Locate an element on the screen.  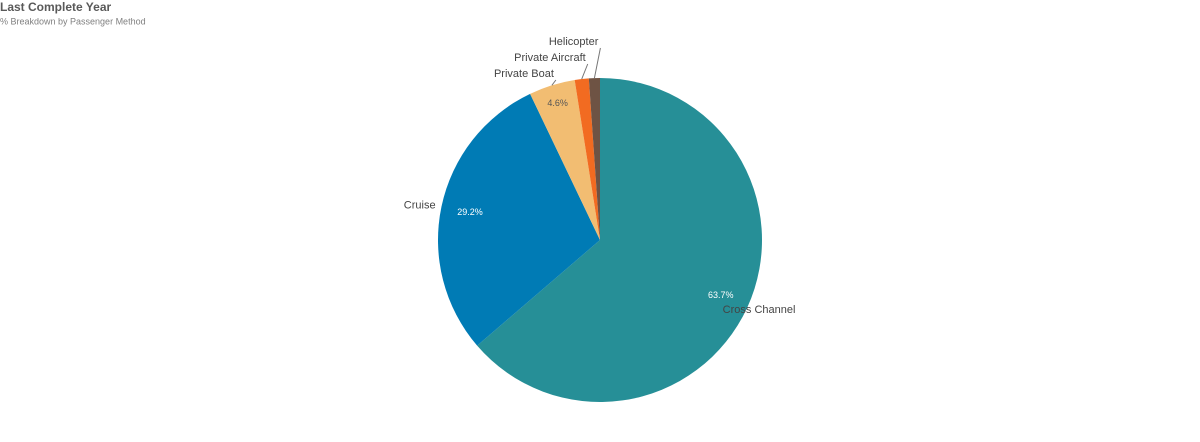
slice-label: Helicopter is located at coordinates (574, 42).